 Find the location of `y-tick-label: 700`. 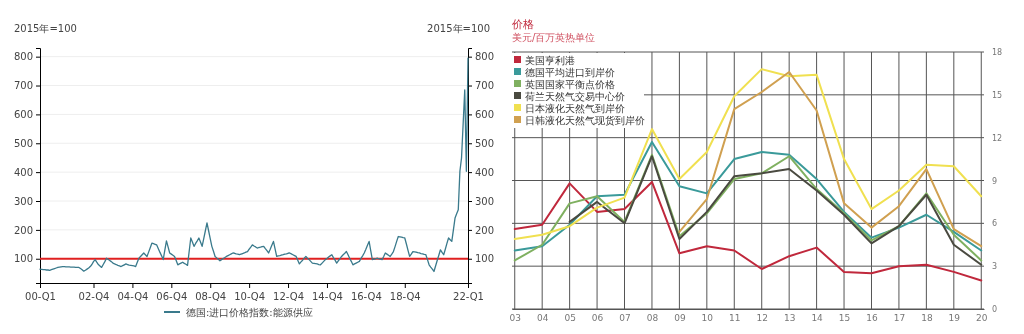

y-tick-label: 700 is located at coordinates (23, 86).